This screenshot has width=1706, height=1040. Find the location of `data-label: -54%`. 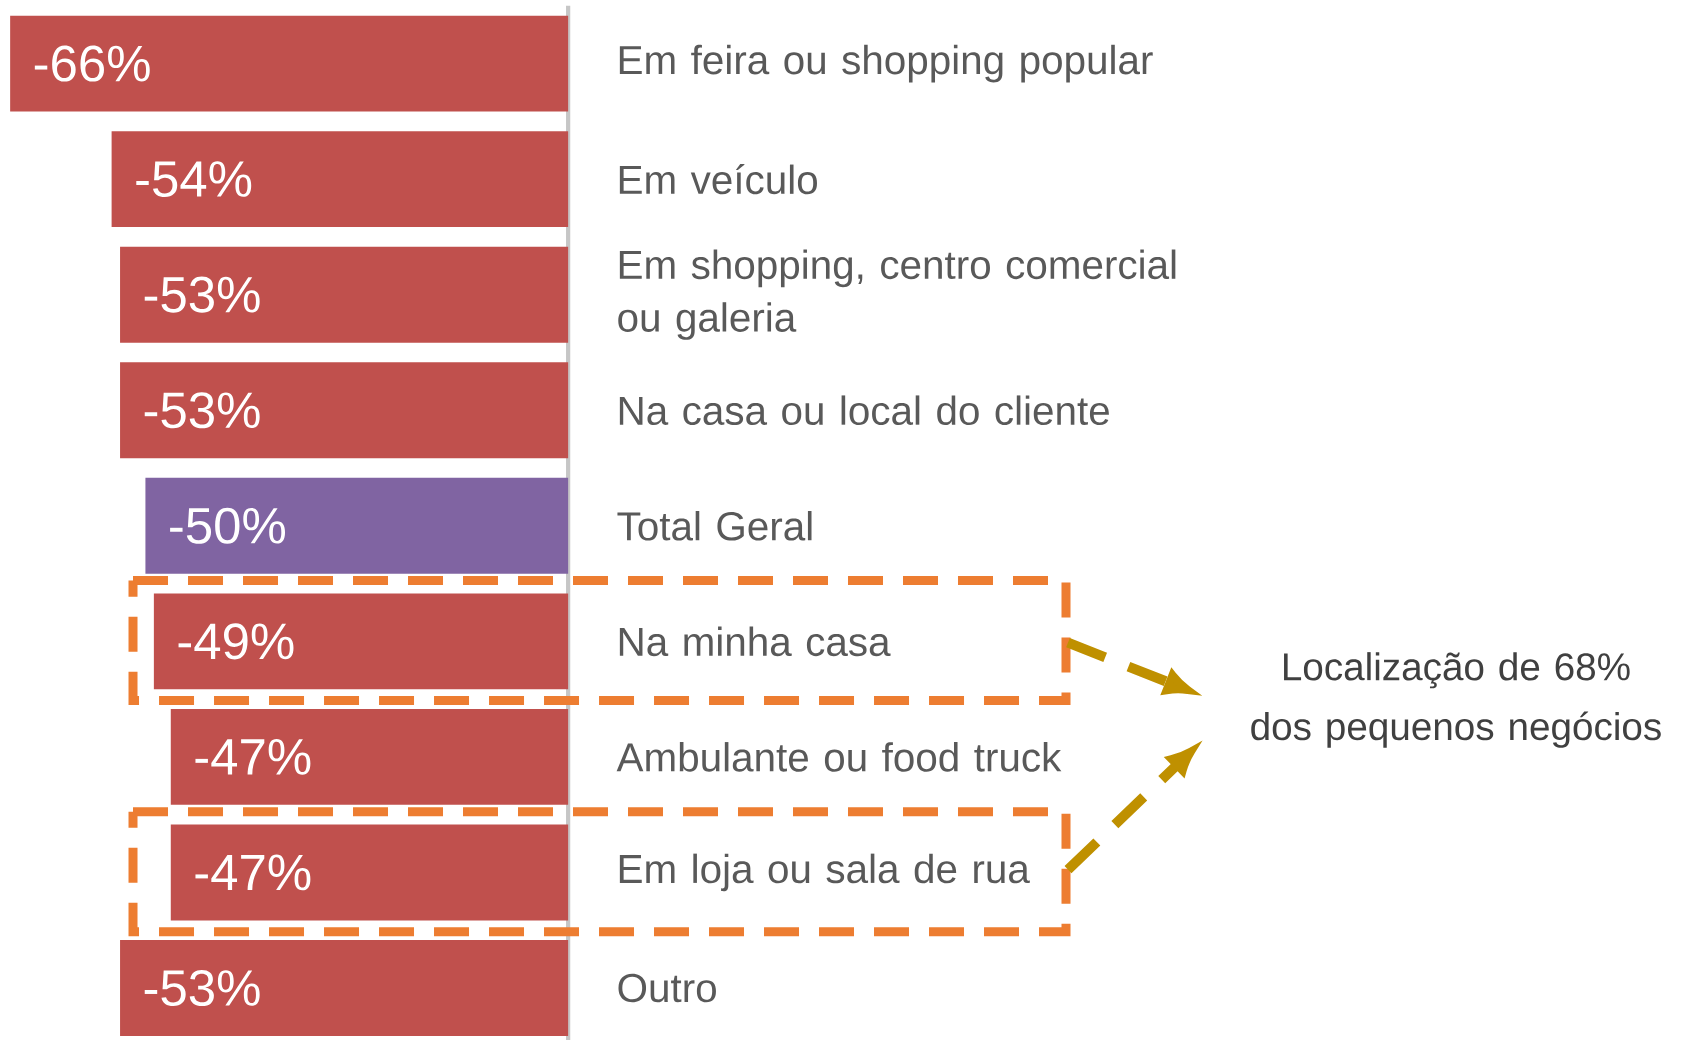

data-label: -54% is located at coordinates (194, 179).